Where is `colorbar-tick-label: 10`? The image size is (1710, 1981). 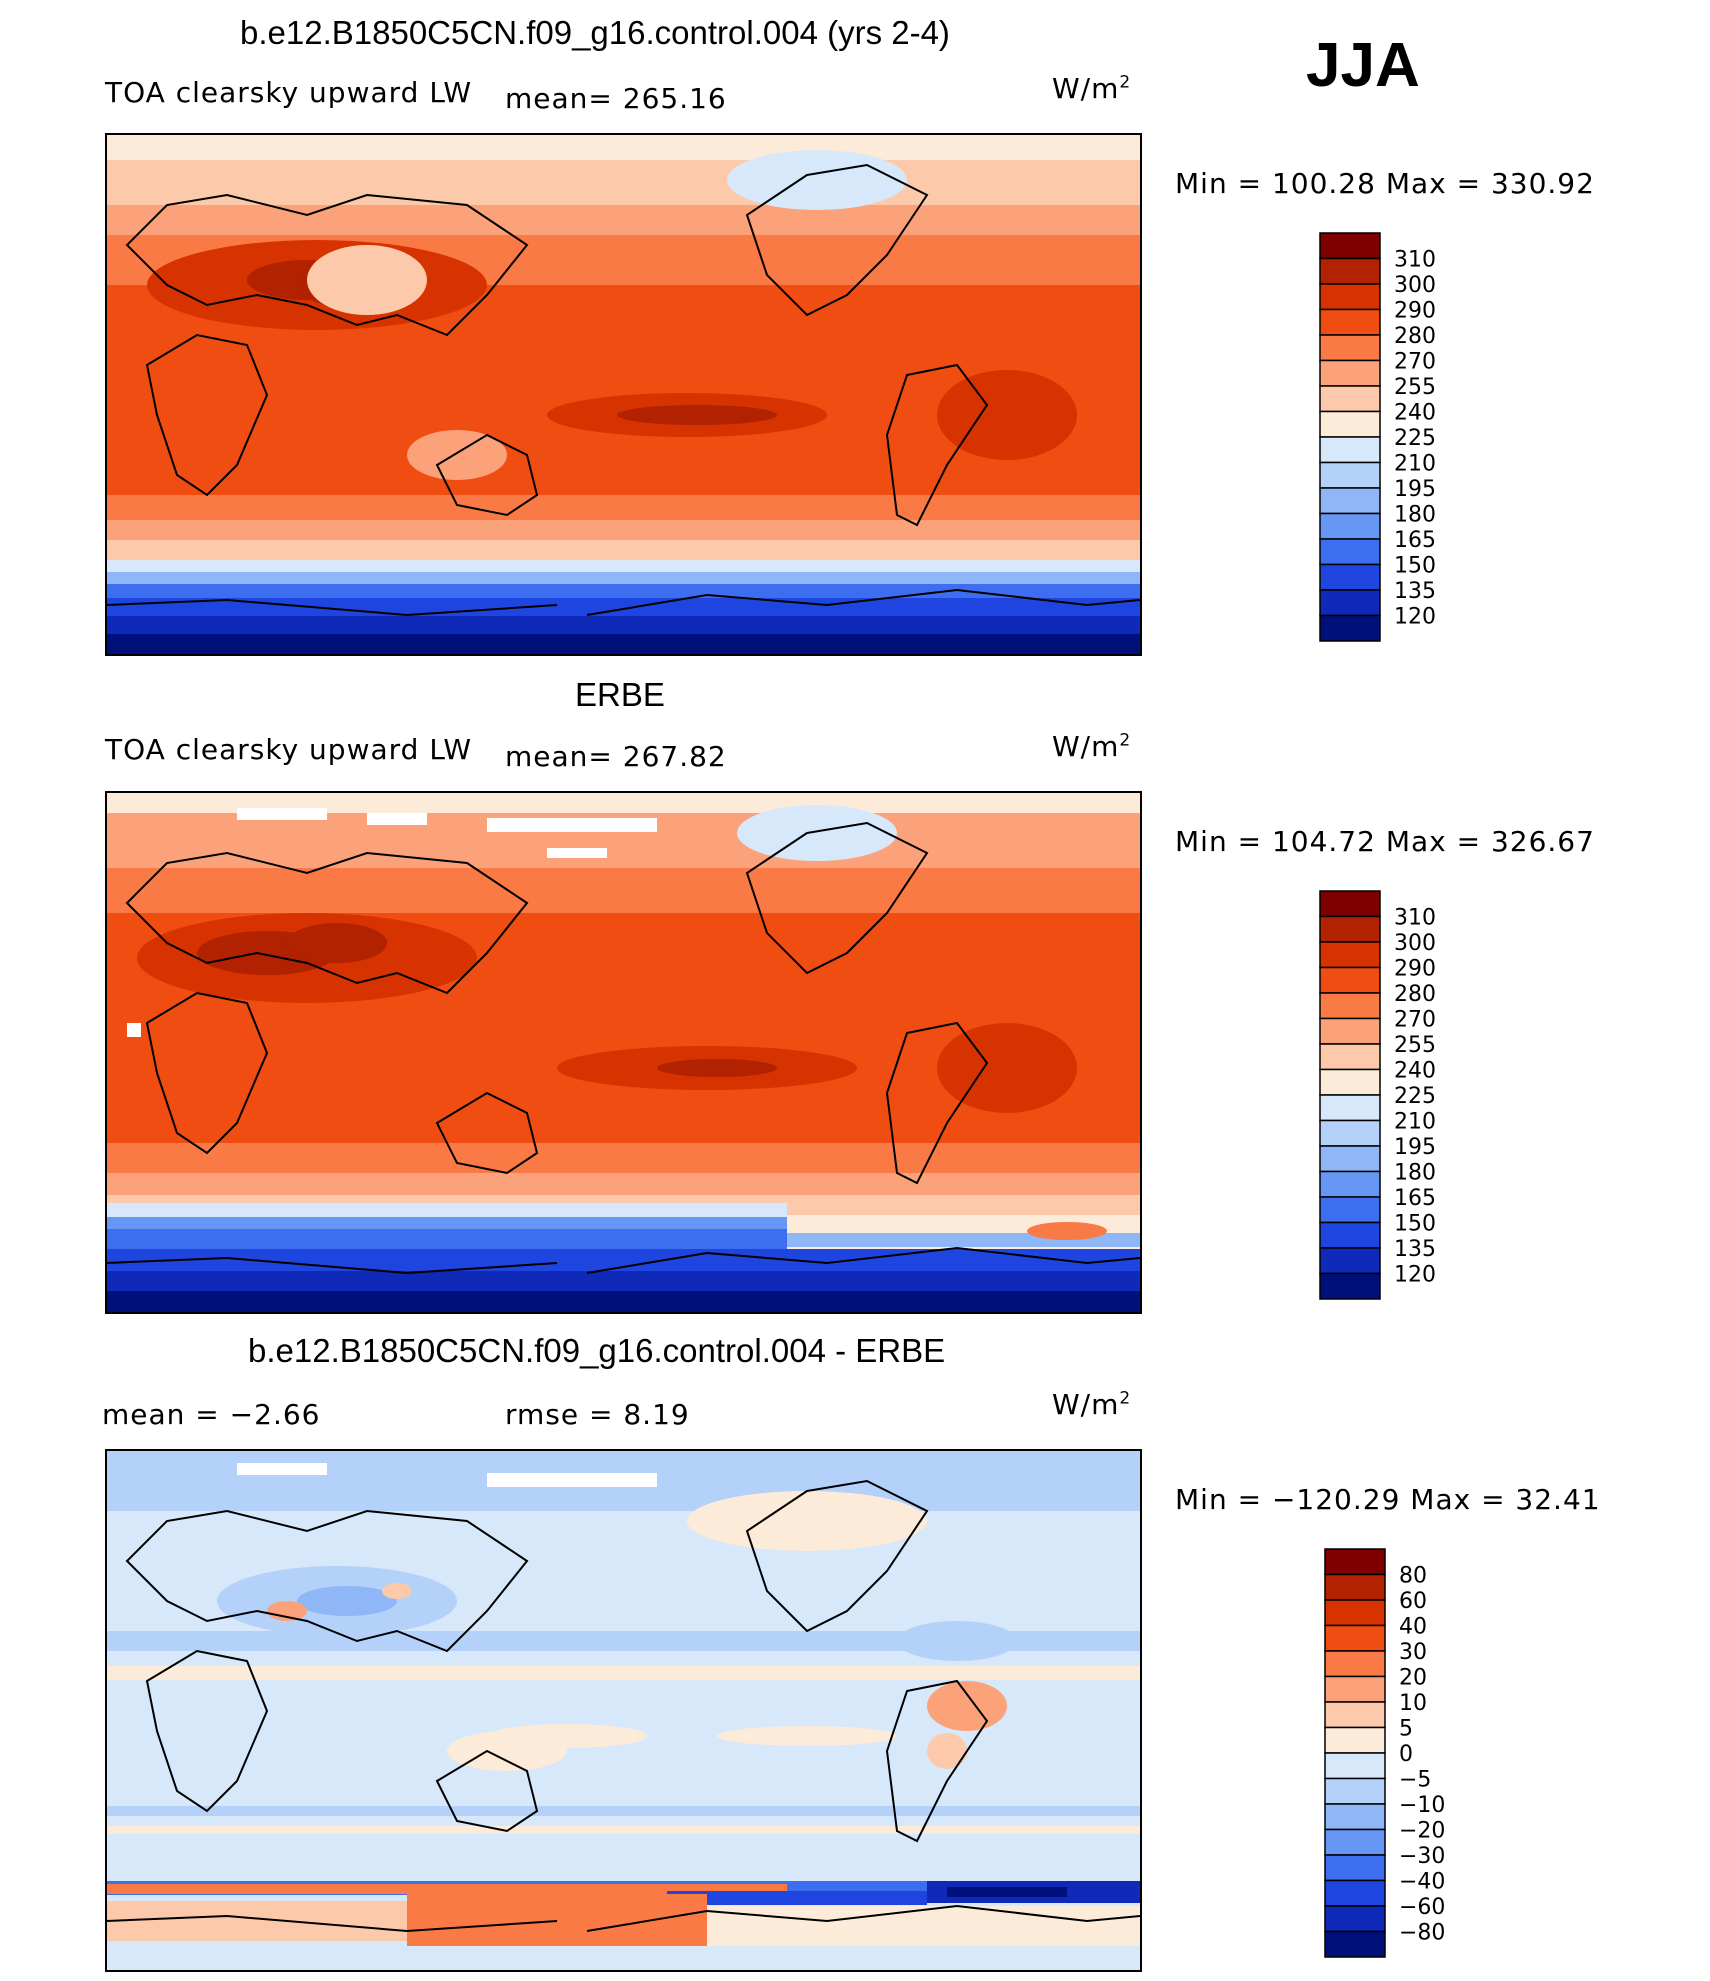
colorbar-tick-label: 10 is located at coordinates (1413, 1703).